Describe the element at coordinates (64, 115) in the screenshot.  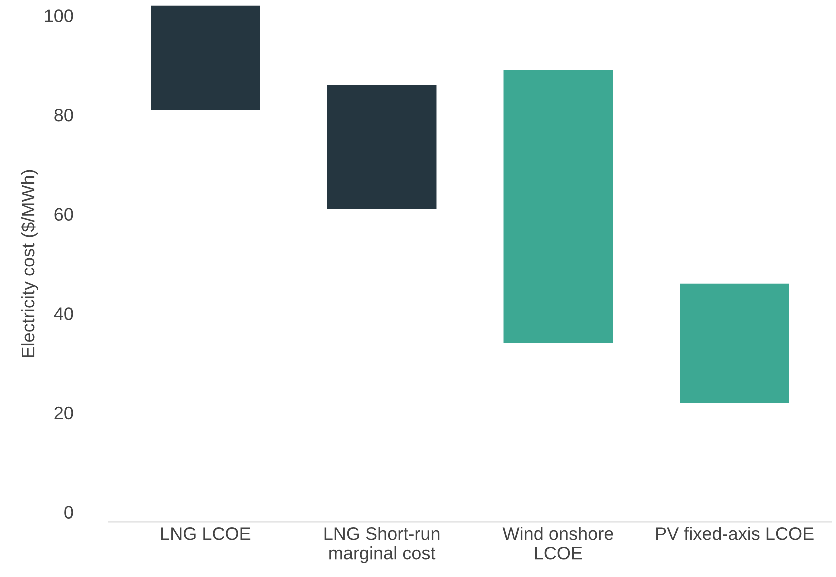
I see `y-tick-label: 80` at that location.